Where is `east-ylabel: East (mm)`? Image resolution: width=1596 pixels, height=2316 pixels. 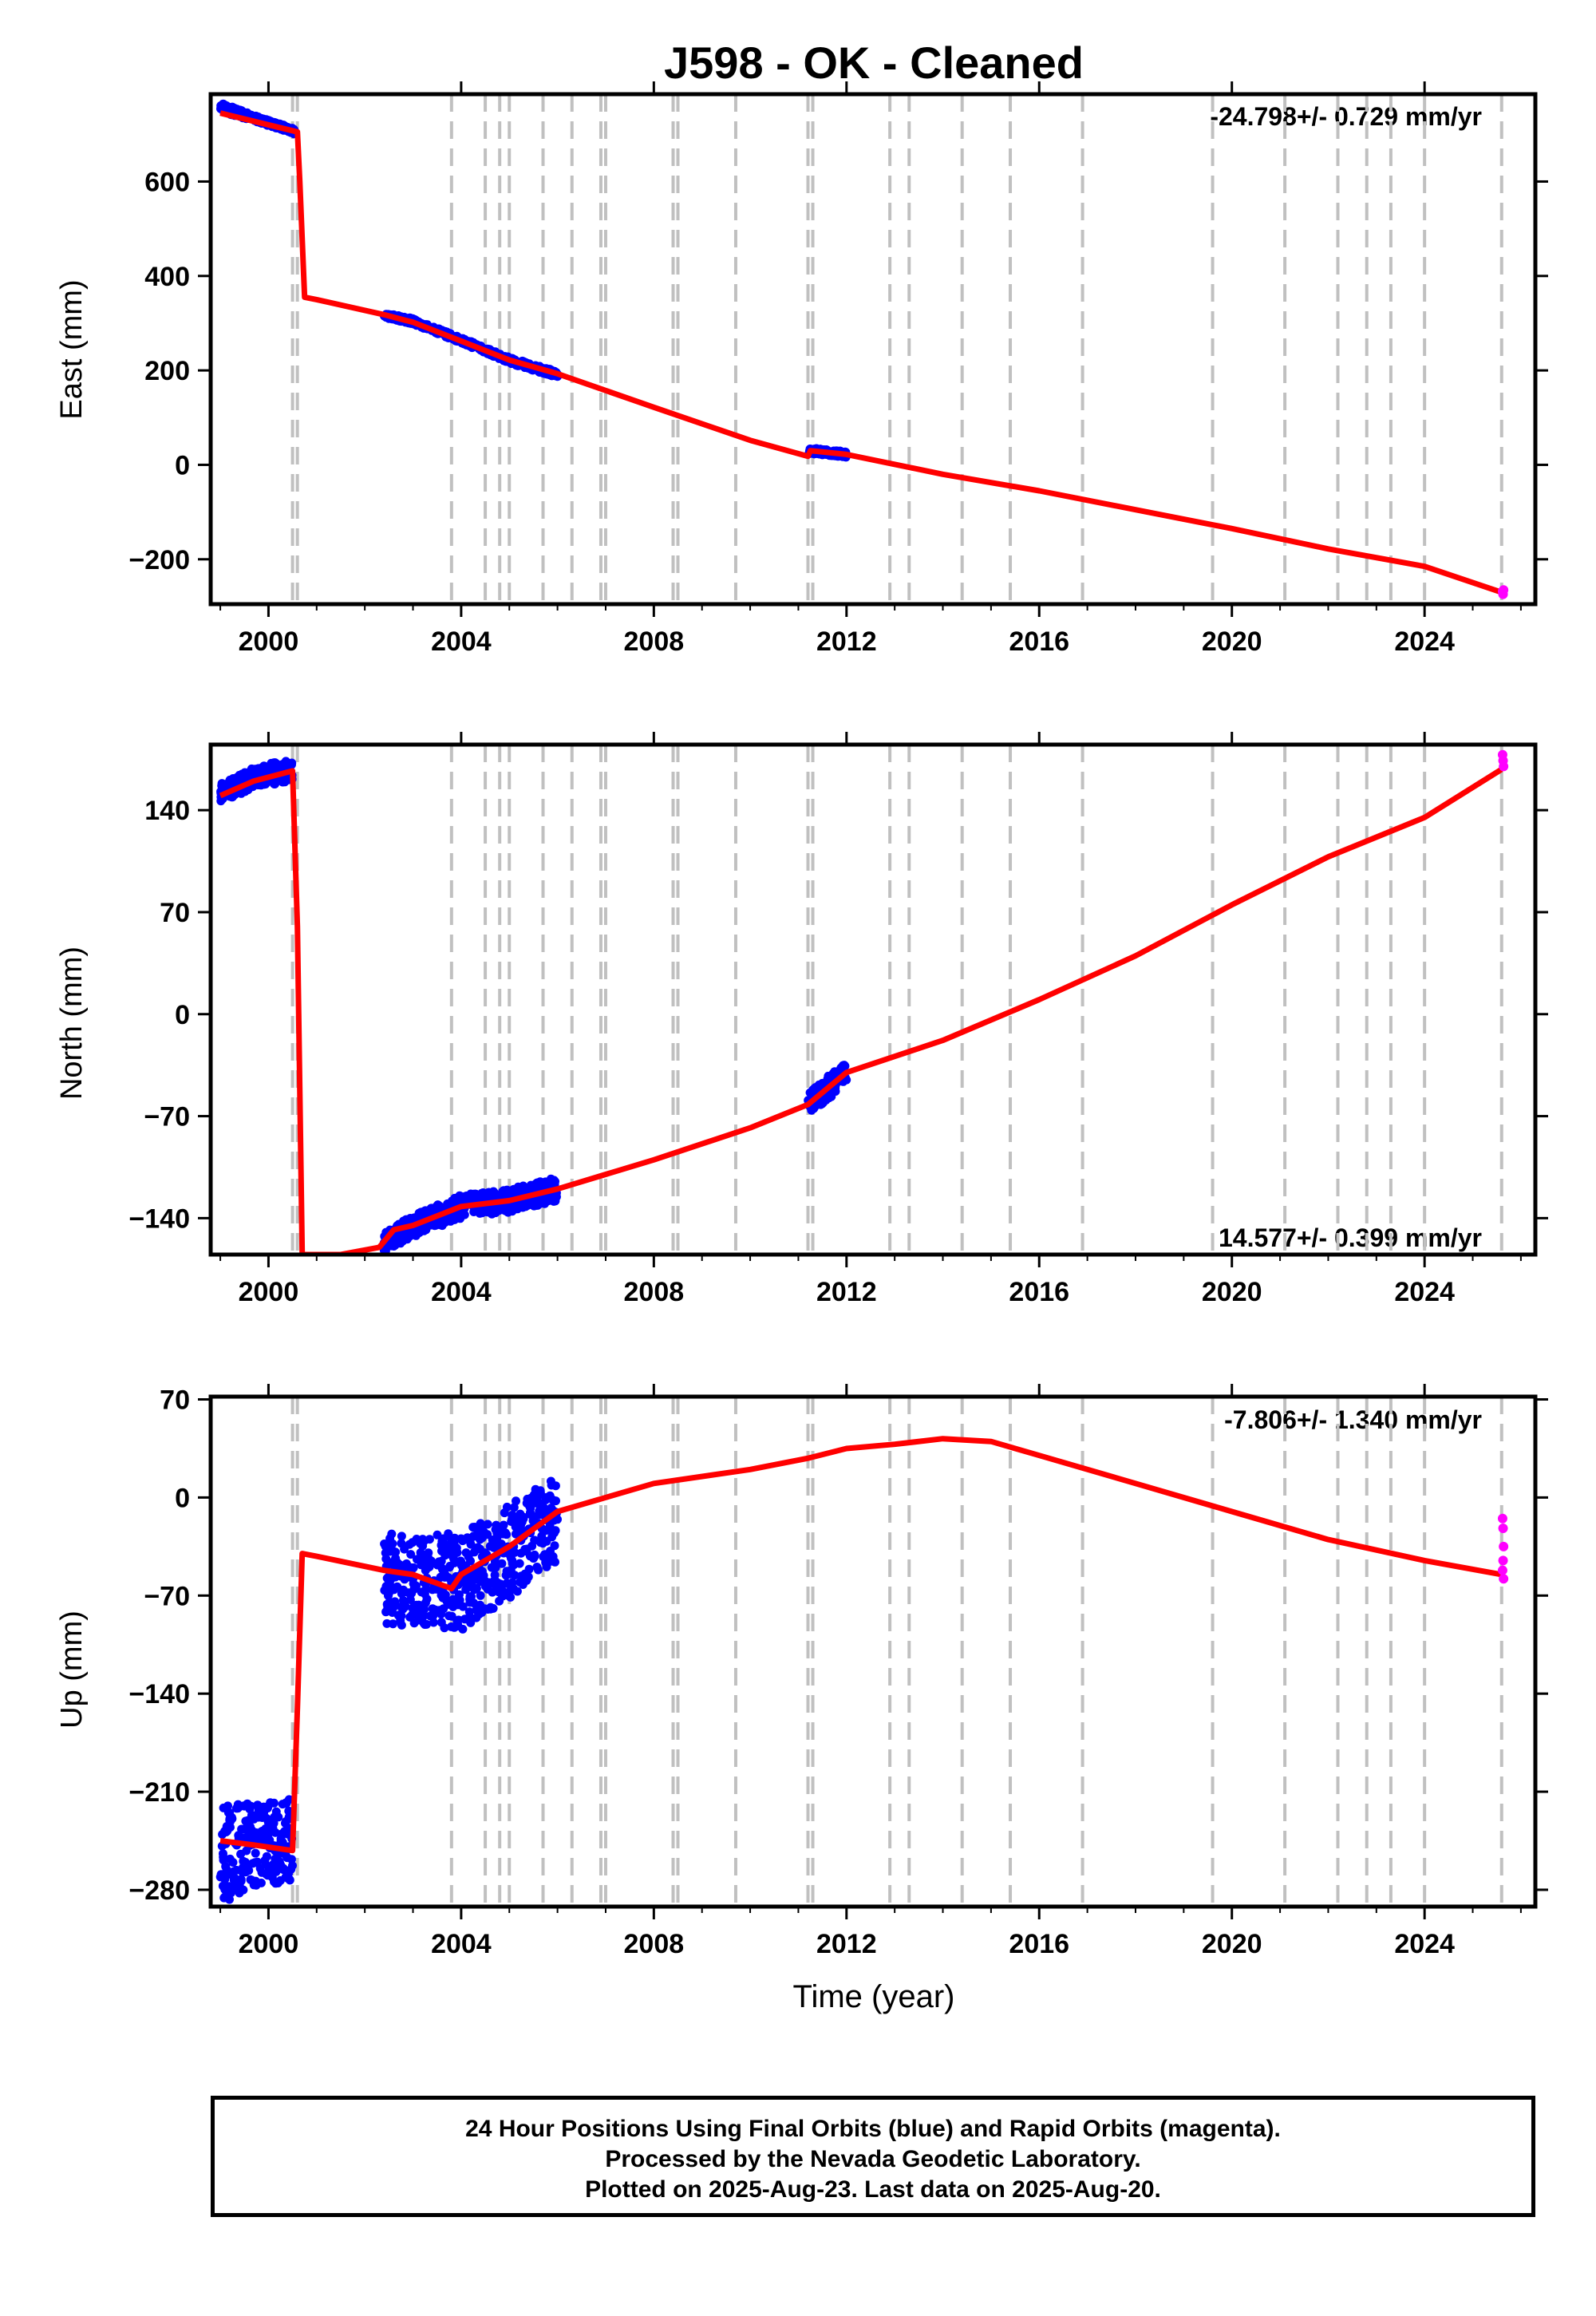 east-ylabel: East (mm) is located at coordinates (72, 349).